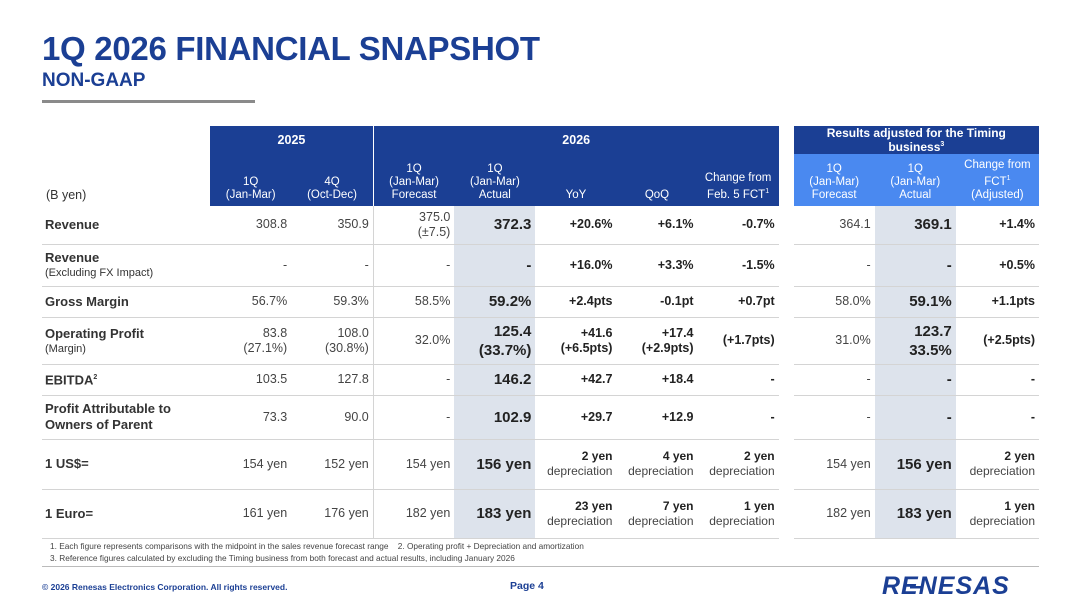  Describe the element at coordinates (576, 140) in the screenshot. I see `group-2026: 2026` at that location.